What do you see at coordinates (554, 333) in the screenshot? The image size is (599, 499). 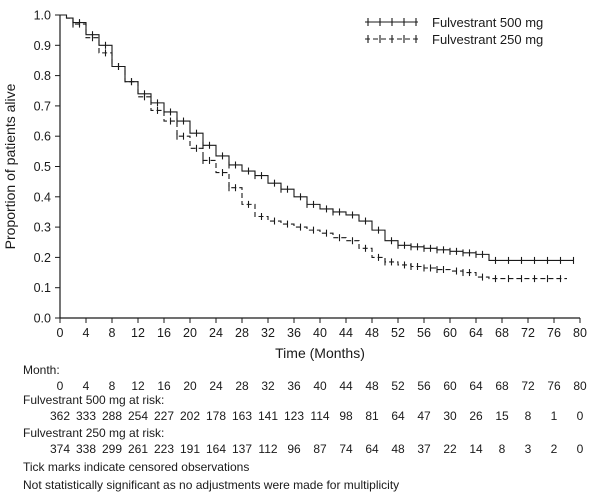 I see `x-tick-label: 76` at bounding box center [554, 333].